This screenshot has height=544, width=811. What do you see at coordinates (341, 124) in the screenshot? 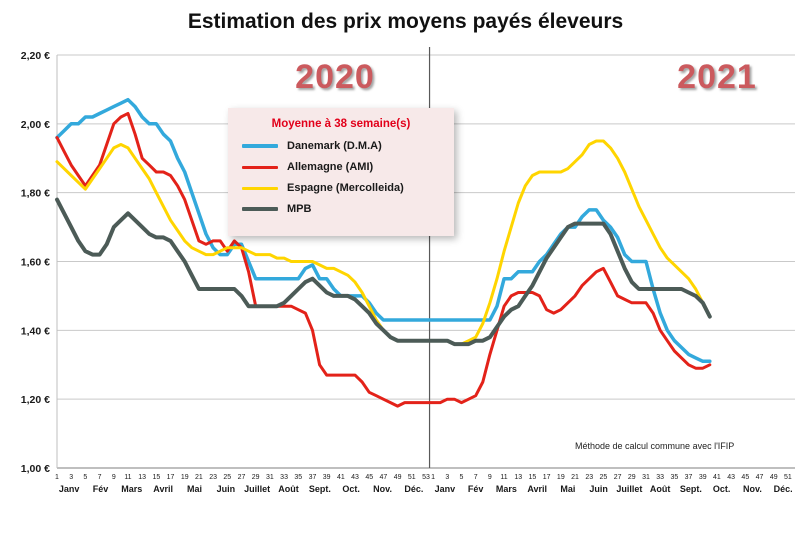
I see `legend-title: Moyenne à 38 semaine(s)` at bounding box center [341, 124].